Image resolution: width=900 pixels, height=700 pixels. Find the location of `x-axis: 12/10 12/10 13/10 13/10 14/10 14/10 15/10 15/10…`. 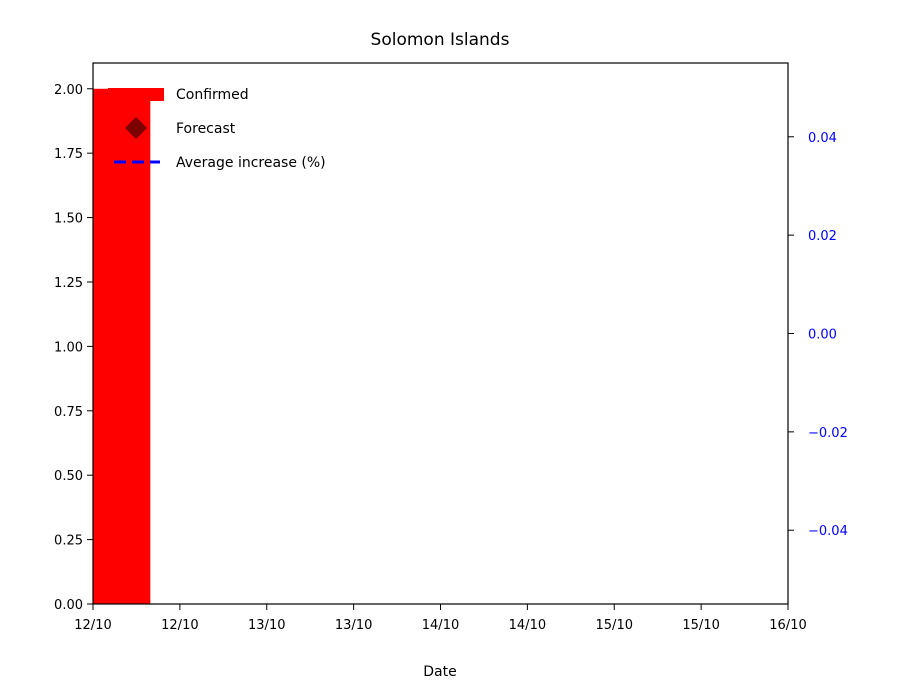

x-axis: 12/10 12/10 13/10 13/10 14/10 14/10 15/10 15/10… is located at coordinates (440, 618).